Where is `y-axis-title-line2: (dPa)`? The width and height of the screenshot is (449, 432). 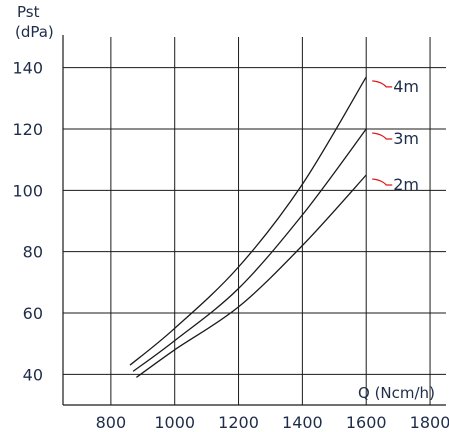
y-axis-title-line2: (dPa) is located at coordinates (34, 32).